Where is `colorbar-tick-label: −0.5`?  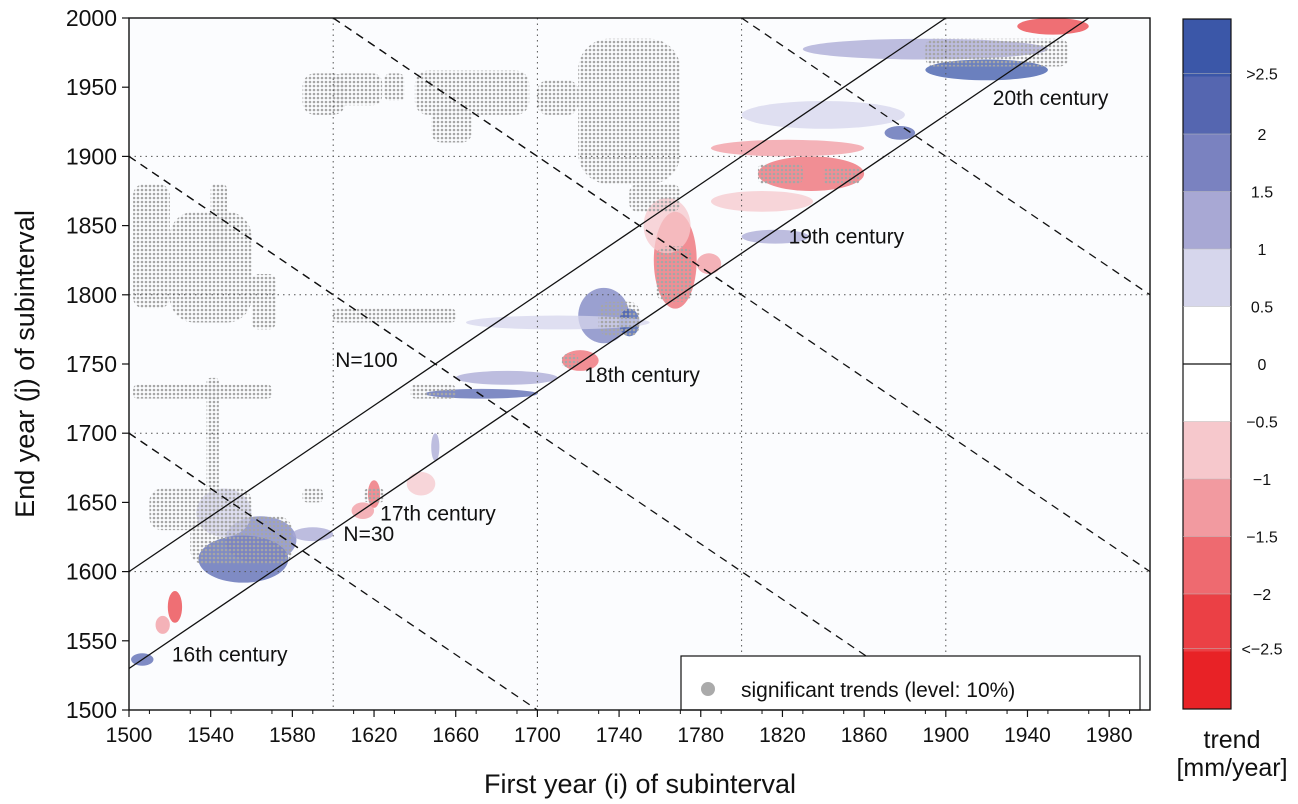 colorbar-tick-label: −0.5 is located at coordinates (1262, 423).